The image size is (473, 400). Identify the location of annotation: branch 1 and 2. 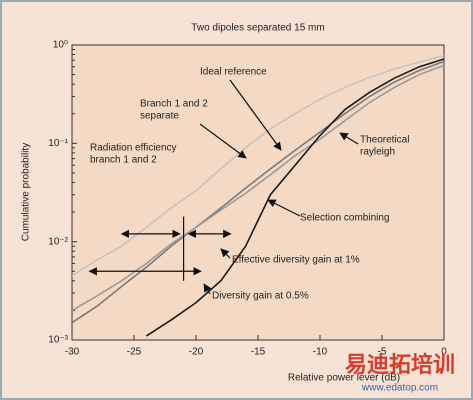
(123, 160).